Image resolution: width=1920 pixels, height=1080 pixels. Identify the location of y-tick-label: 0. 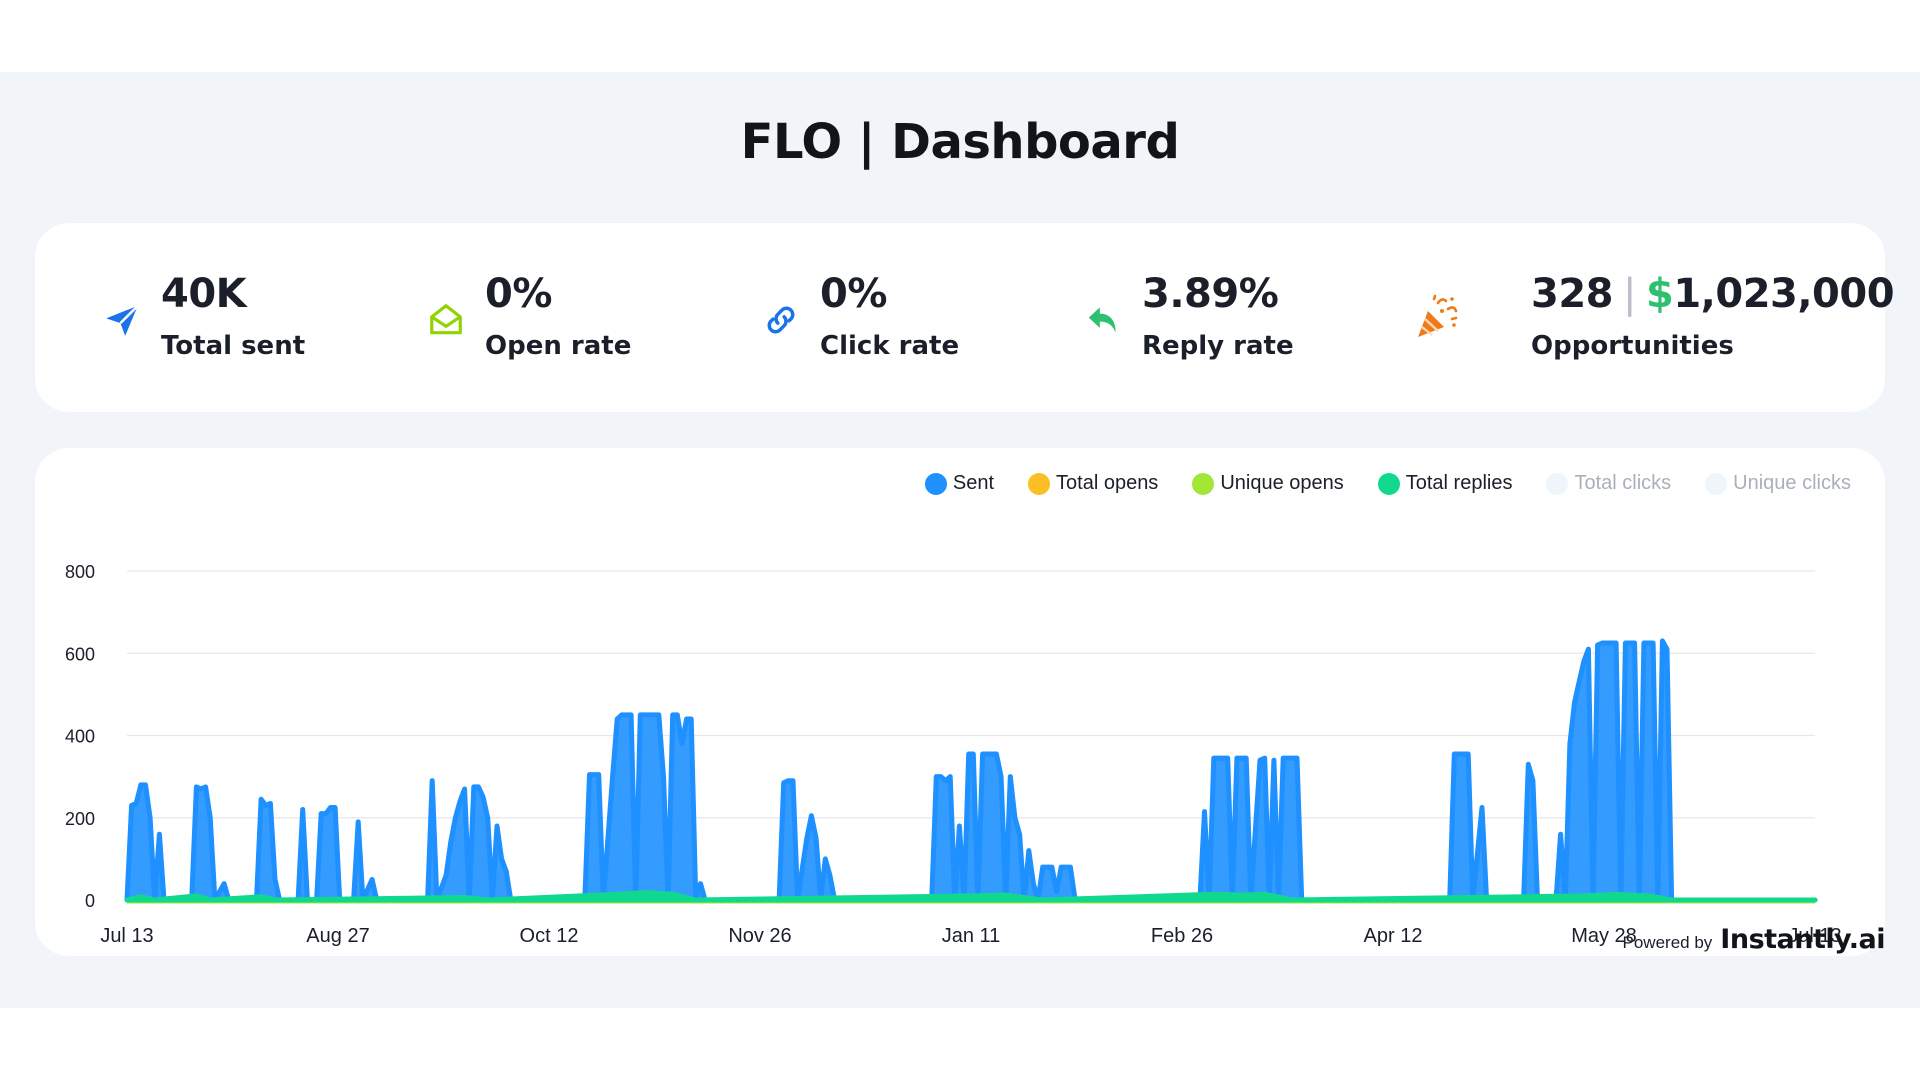
(90, 901).